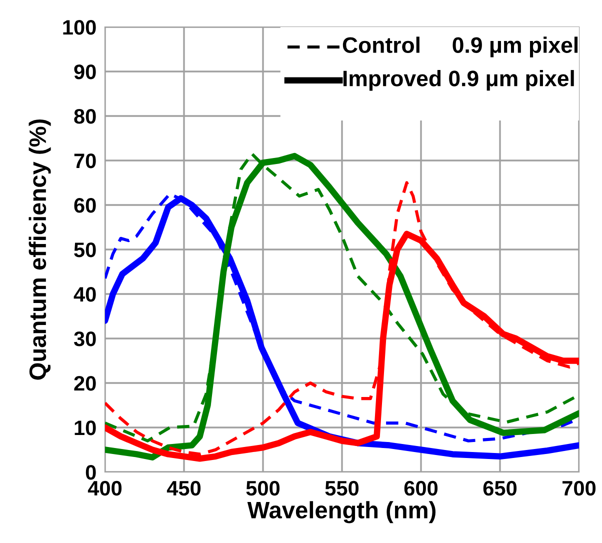 The height and width of the screenshot is (543, 602). I want to click on y-tick-label: 40, so click(85, 294).